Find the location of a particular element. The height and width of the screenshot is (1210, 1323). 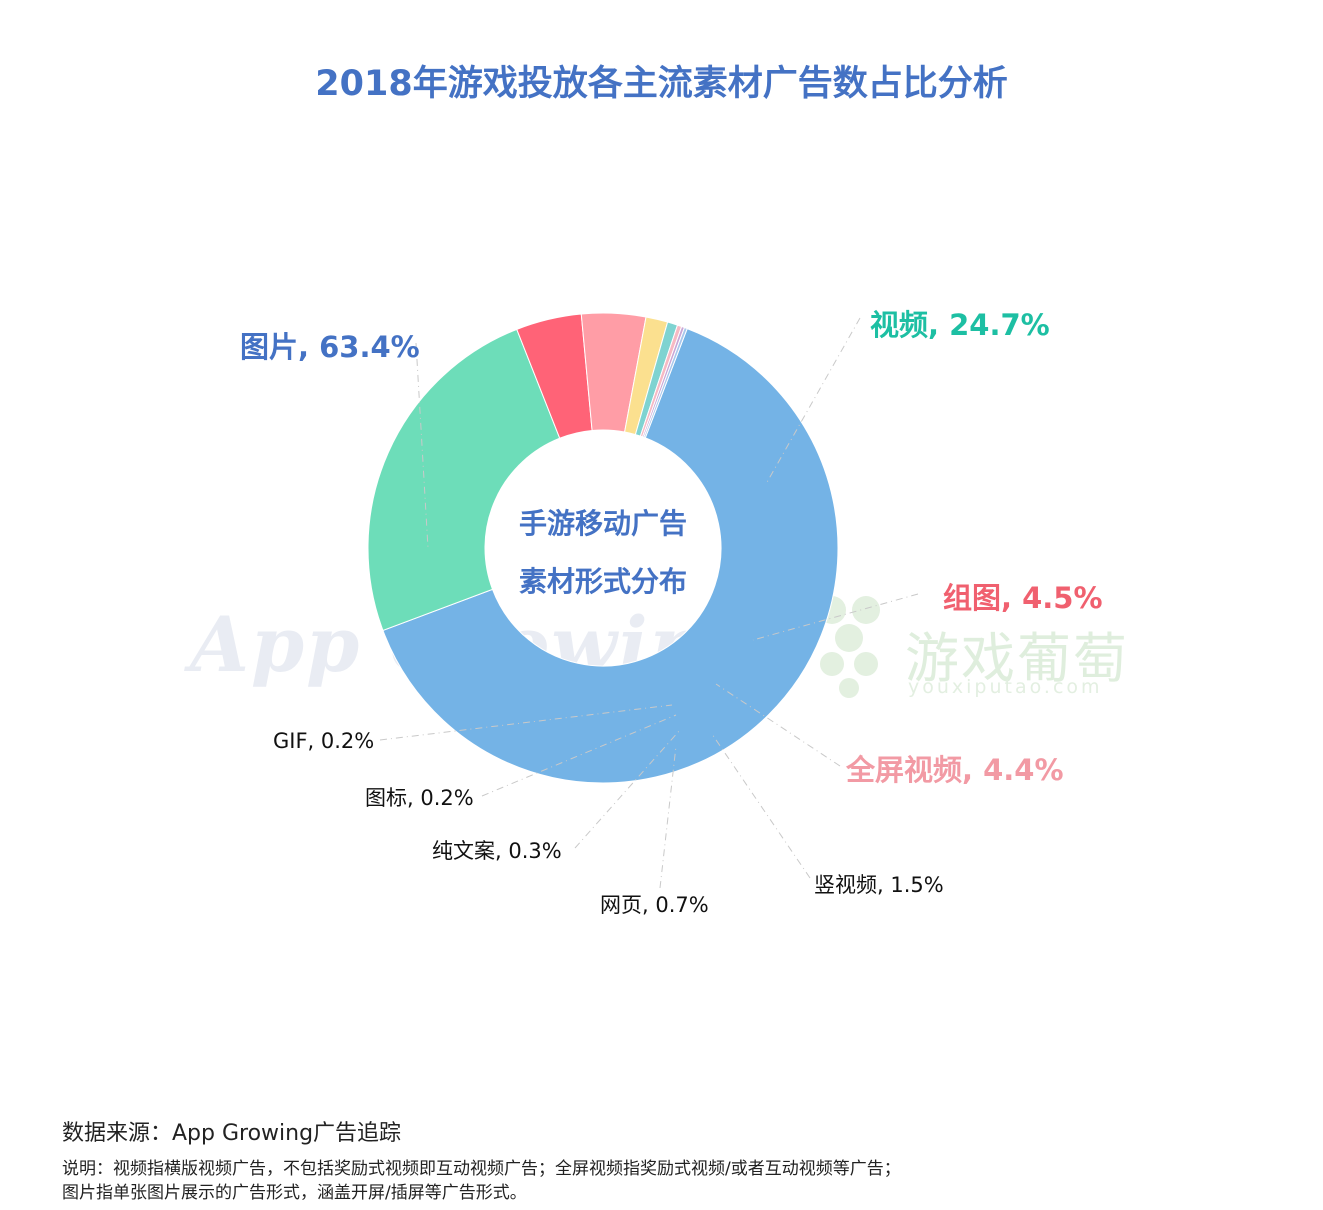

slice-视频 is located at coordinates (464, 480).